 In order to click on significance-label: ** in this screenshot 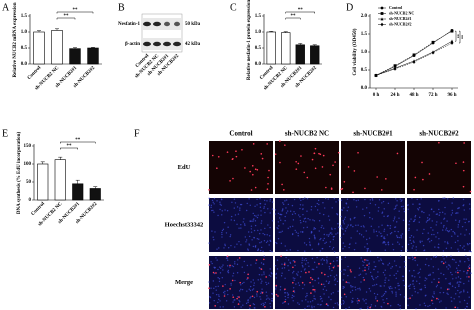, I will do `click(301, 10)`.